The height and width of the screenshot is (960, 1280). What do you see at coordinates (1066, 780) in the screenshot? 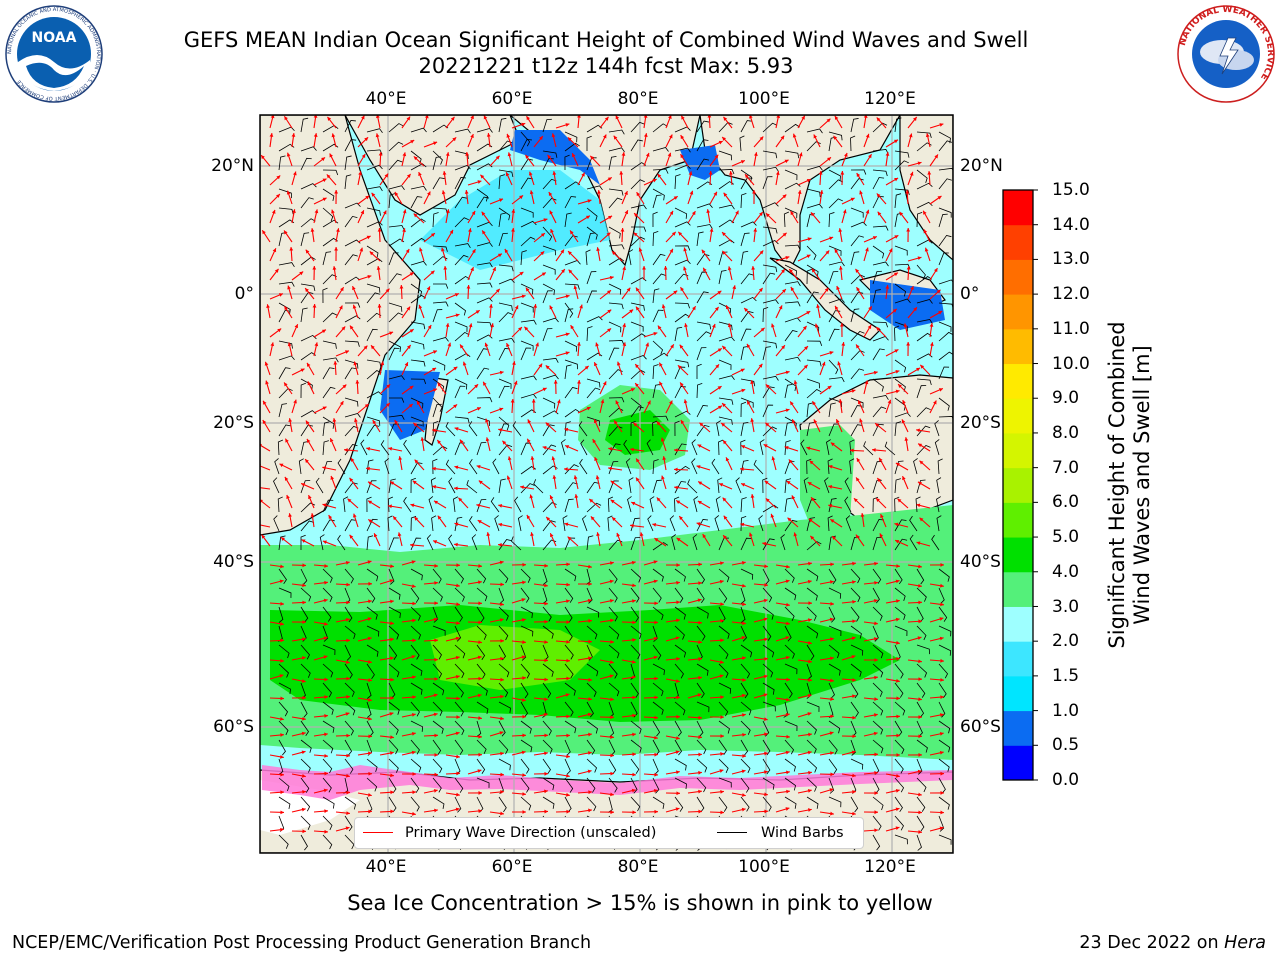
I see `colorbar-tick: 0.0` at bounding box center [1066, 780].